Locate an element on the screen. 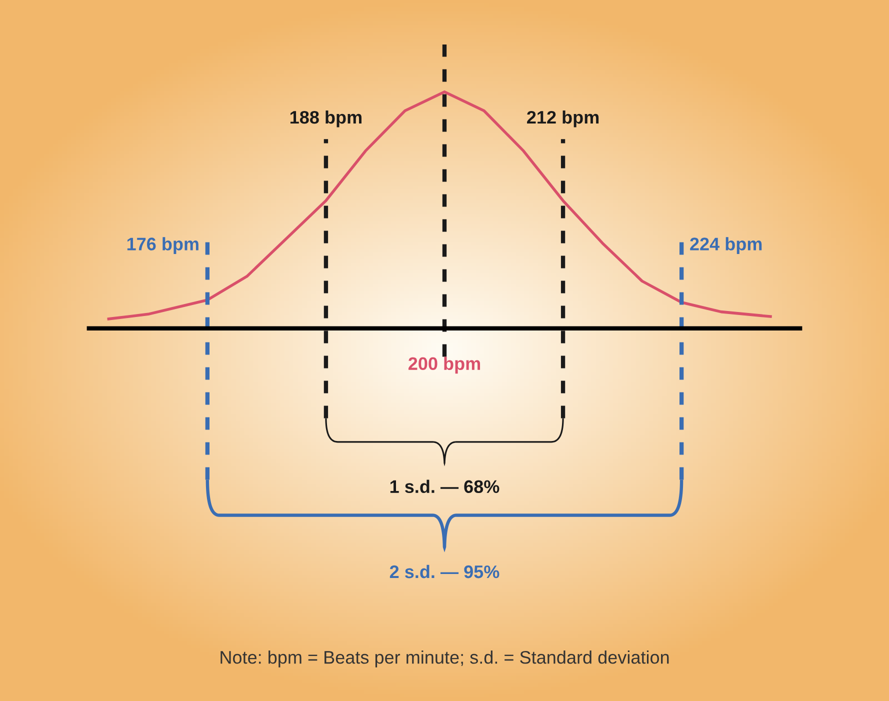 The image size is (889, 701). text: 1 s.d. — 68% is located at coordinates (445, 487).